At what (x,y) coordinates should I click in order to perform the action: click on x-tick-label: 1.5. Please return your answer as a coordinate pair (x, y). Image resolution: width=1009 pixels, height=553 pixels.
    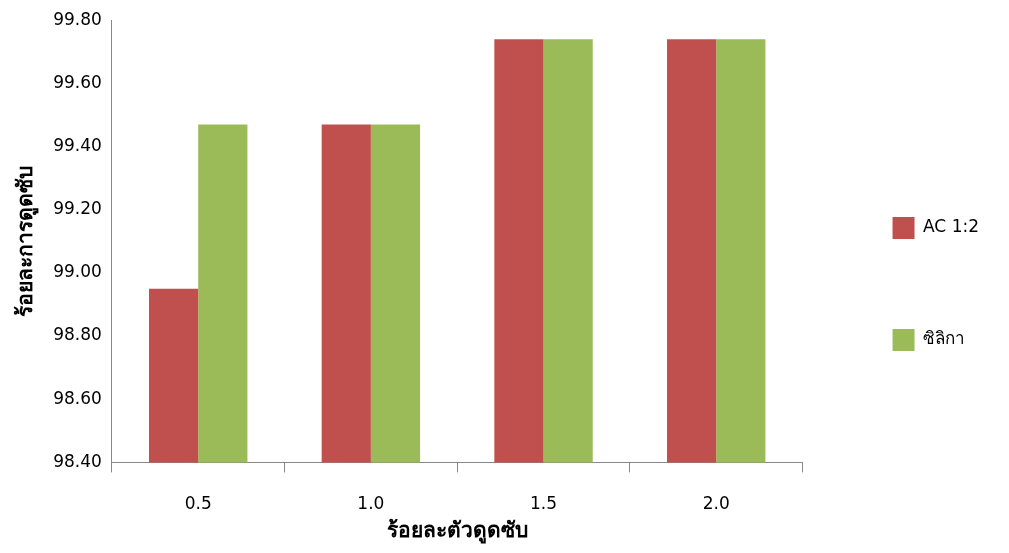
    Looking at the image, I should click on (544, 503).